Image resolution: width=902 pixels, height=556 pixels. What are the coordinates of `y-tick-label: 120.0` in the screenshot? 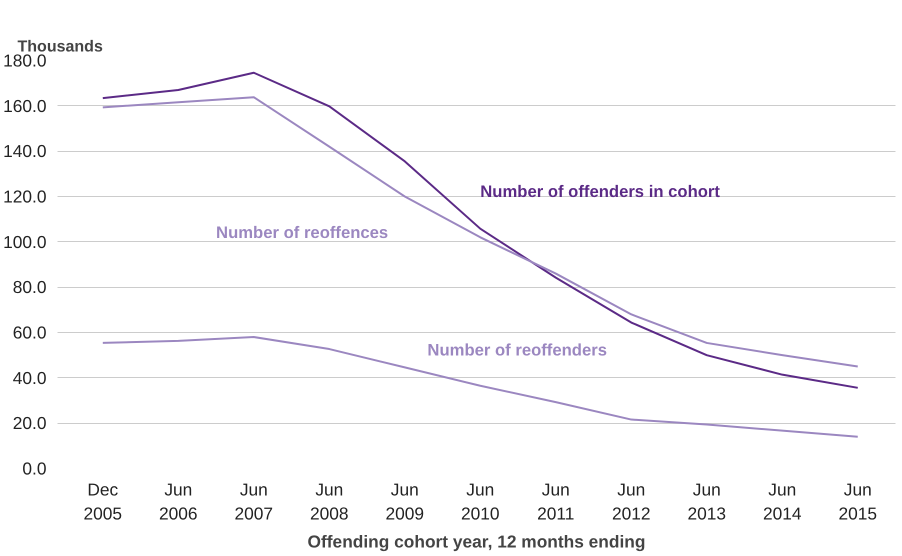 It's located at (25, 196).